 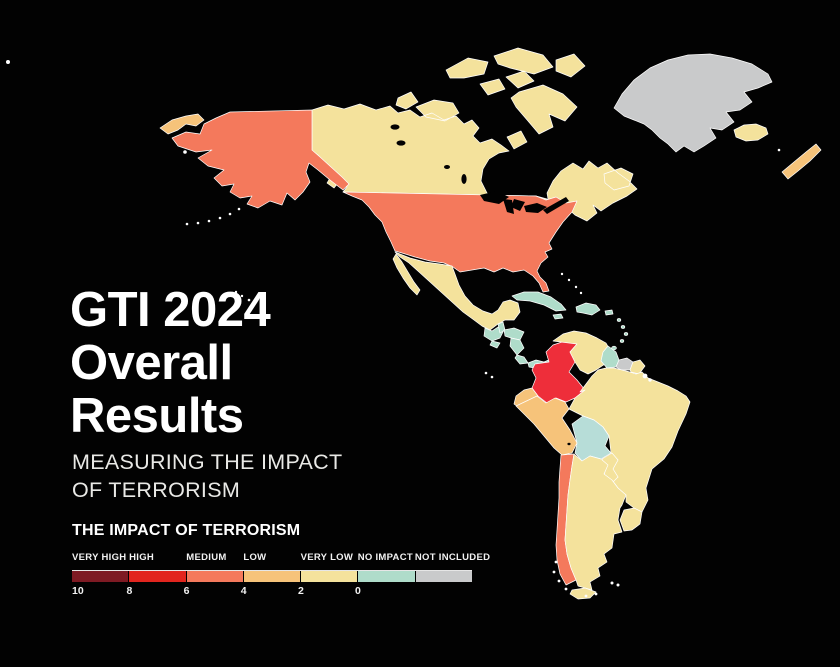 What do you see at coordinates (693, 103) in the screenshot?
I see `country-greenland` at bounding box center [693, 103].